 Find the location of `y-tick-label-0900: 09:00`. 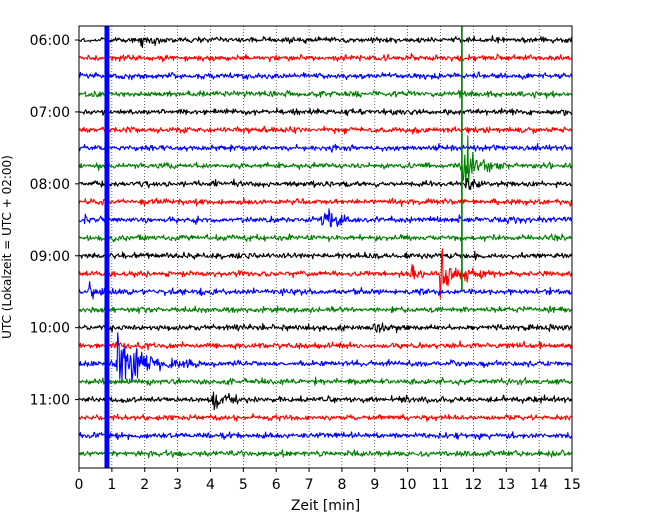

y-tick-label-0900: 09:00 is located at coordinates (50, 257).